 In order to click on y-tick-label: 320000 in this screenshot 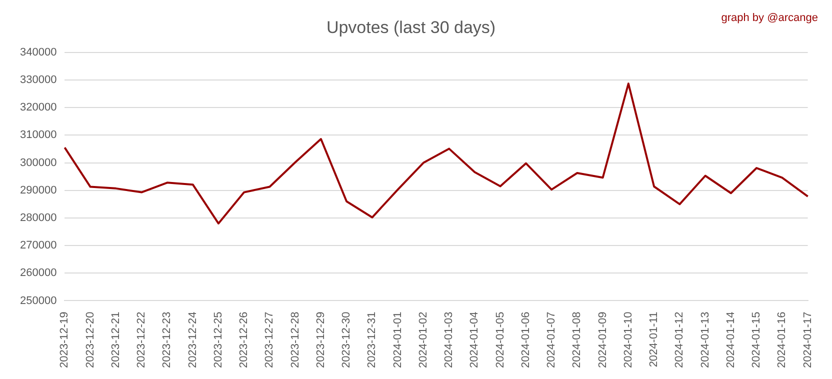, I will do `click(38, 108)`.